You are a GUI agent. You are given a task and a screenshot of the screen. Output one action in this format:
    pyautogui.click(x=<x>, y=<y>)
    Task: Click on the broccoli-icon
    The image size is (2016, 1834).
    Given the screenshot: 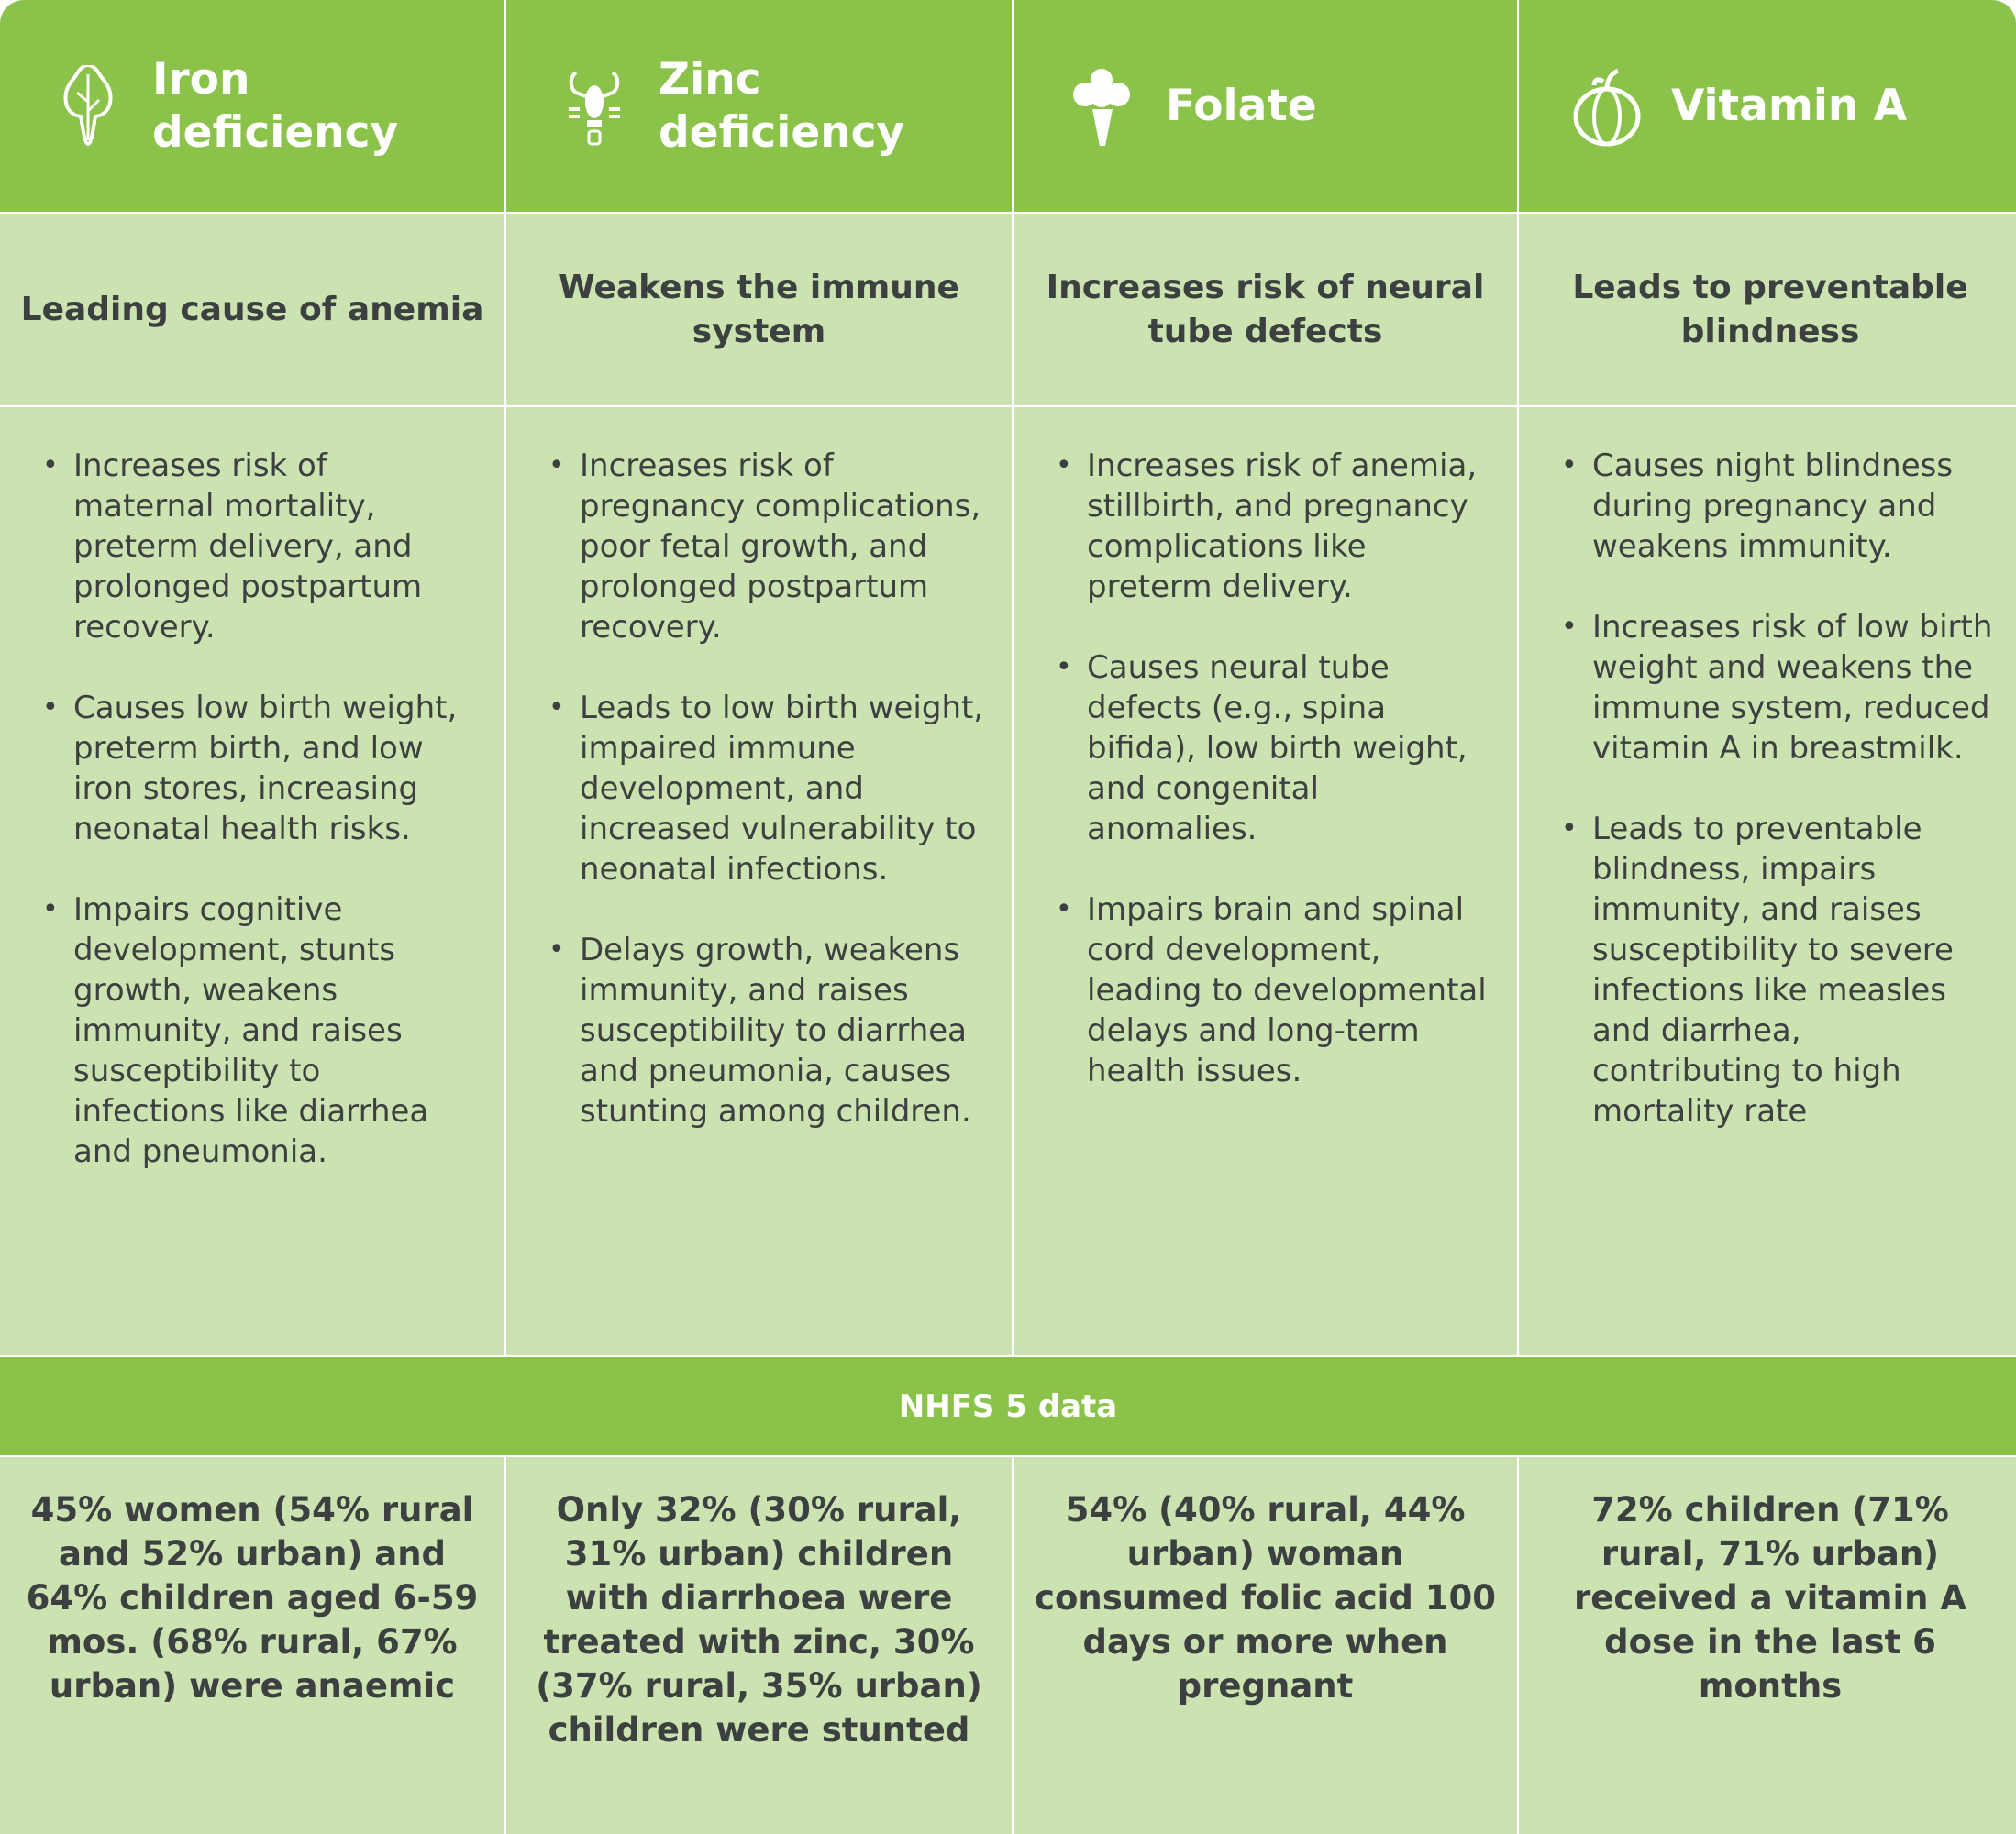 What is the action you would take?
    pyautogui.click(x=1101, y=107)
    